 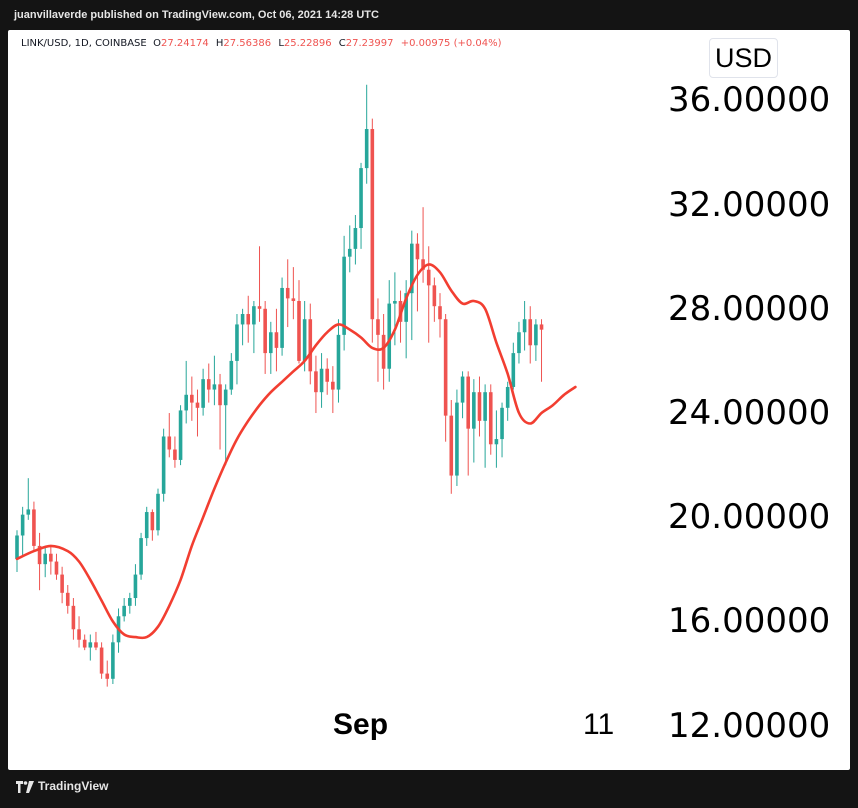 I want to click on symbol-label: LINK/USD, 1D, COINBASE, so click(x=84, y=43).